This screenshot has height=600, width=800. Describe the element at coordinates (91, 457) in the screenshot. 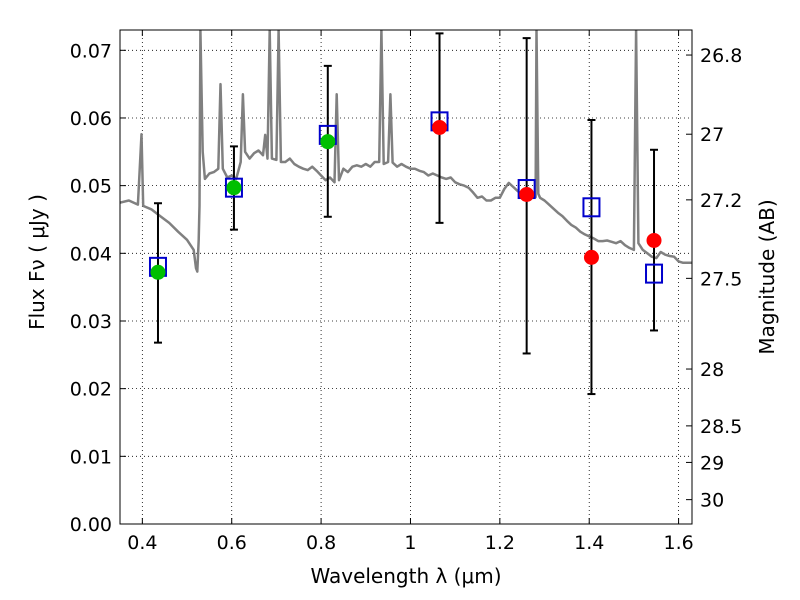

I see `y-tick-label: 0.01` at that location.